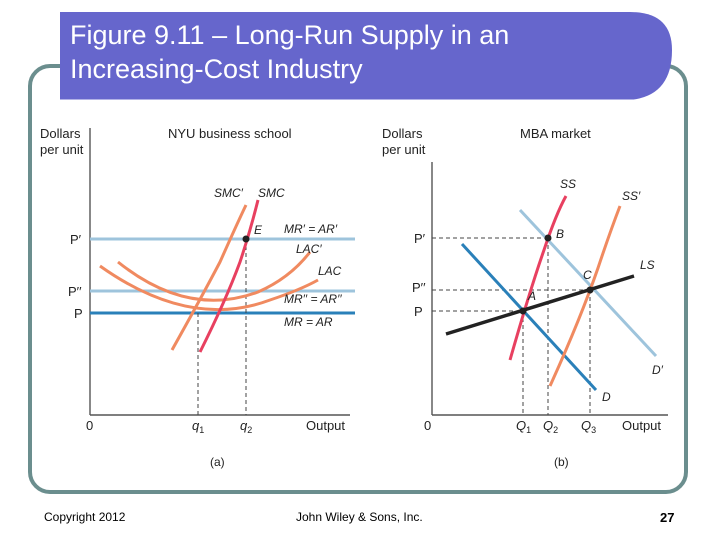 The height and width of the screenshot is (540, 720). Describe the element at coordinates (229, 276) in the screenshot. I see `smc-curve` at that location.